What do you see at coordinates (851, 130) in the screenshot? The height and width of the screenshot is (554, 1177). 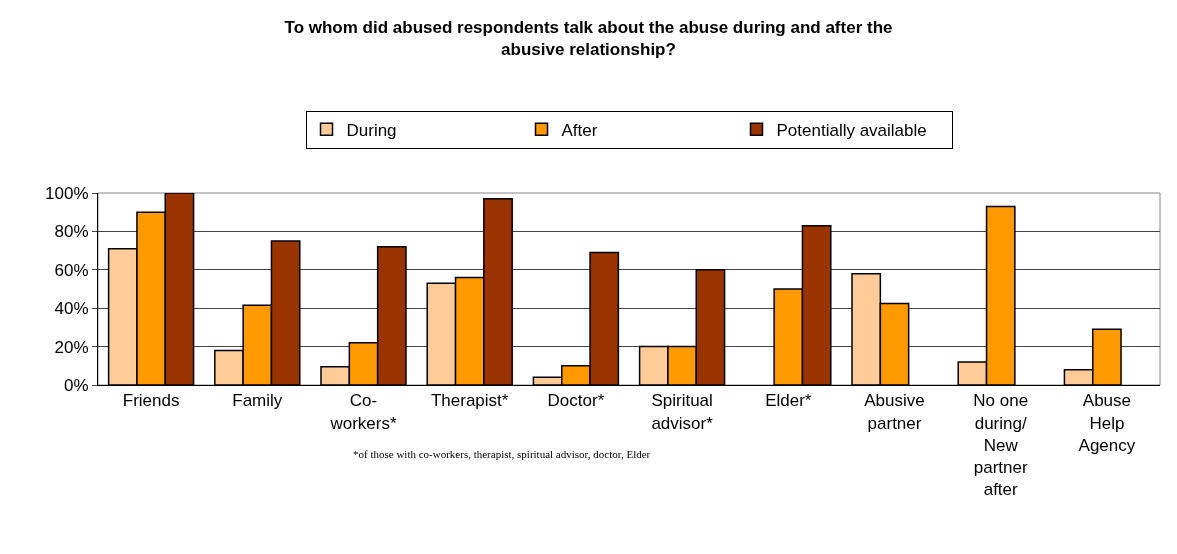 I see `legend-label: Potentially available` at bounding box center [851, 130].